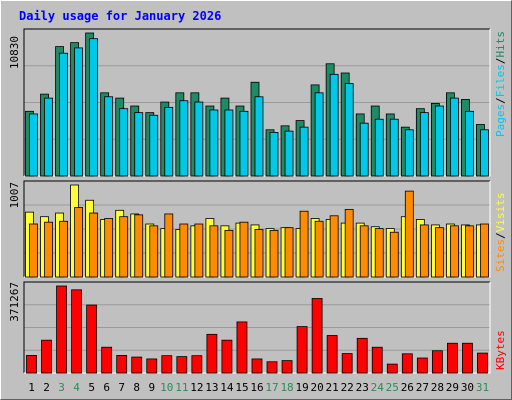 This screenshot has height=400, width=512. What do you see at coordinates (91, 387) in the screenshot?
I see `x-tick-label-day-5: 5` at bounding box center [91, 387].